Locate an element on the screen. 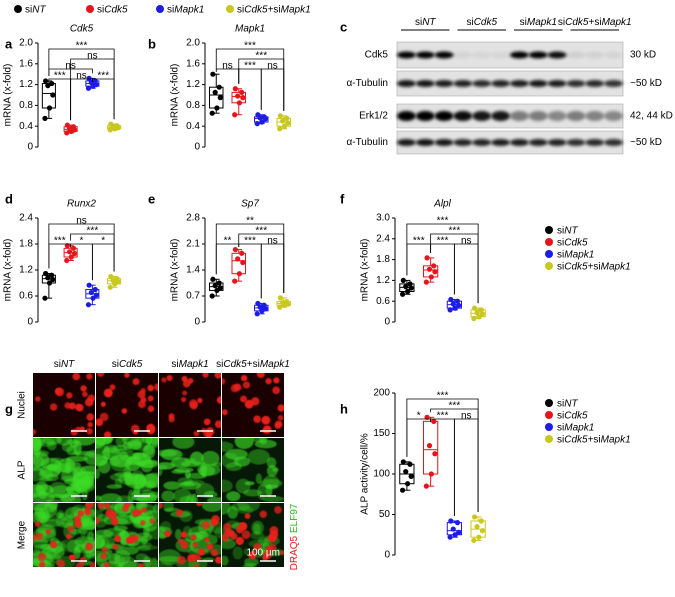 This screenshot has width=675, height=597. significance-label: ns is located at coordinates (272, 241).